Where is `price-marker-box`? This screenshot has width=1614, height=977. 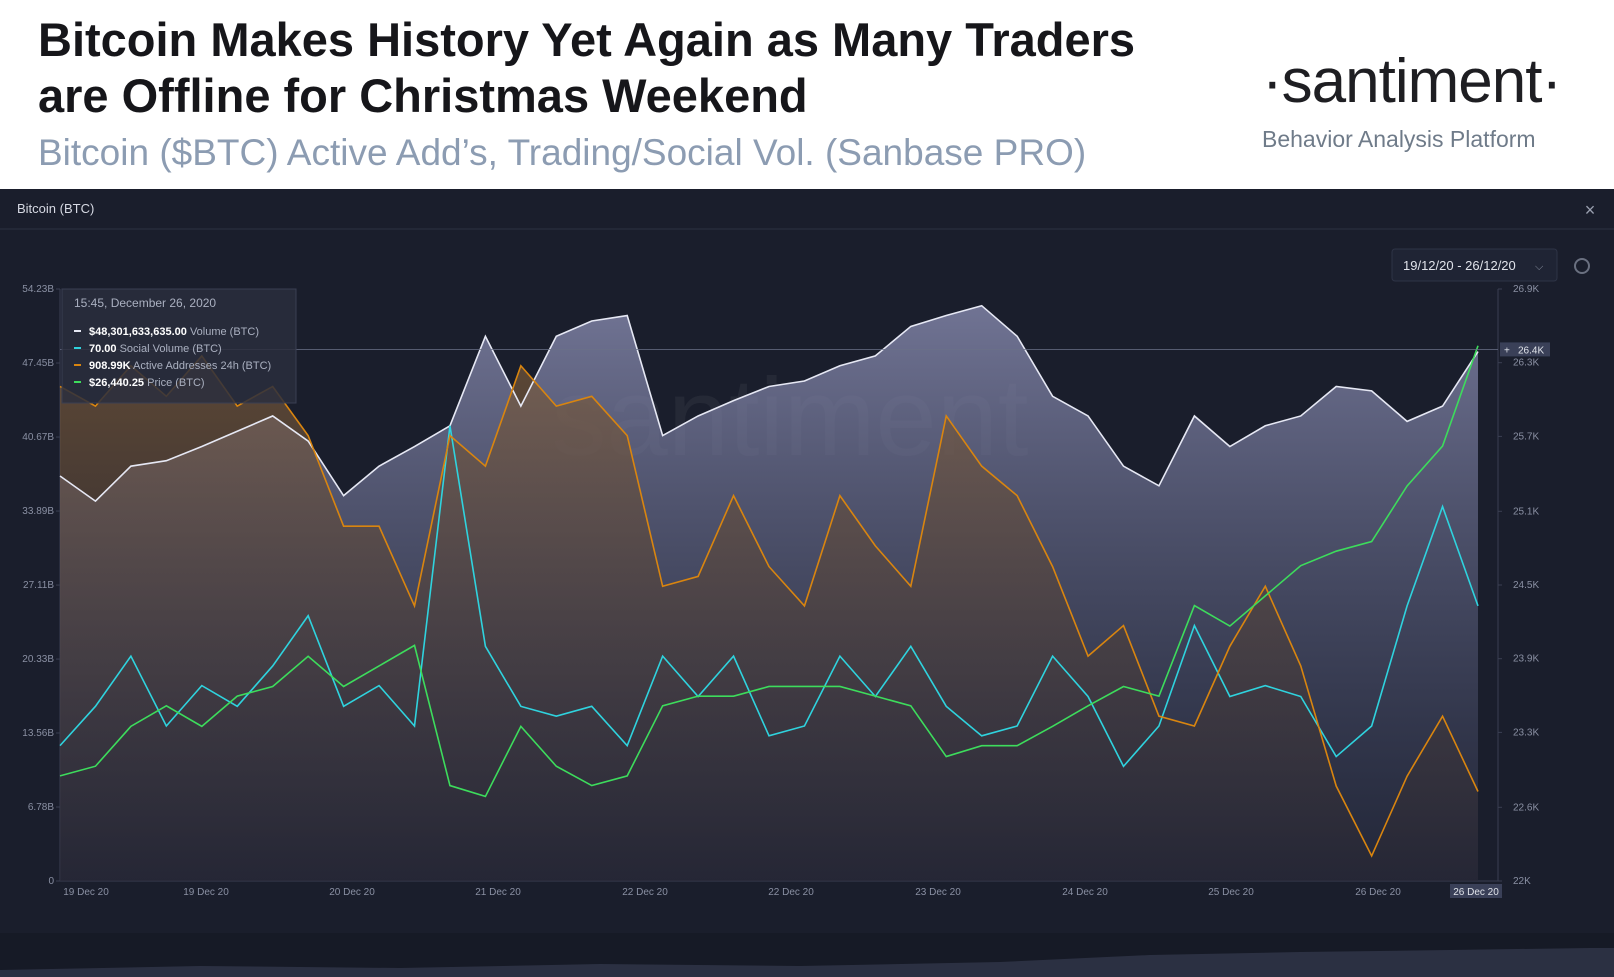 price-marker-box is located at coordinates (1525, 349).